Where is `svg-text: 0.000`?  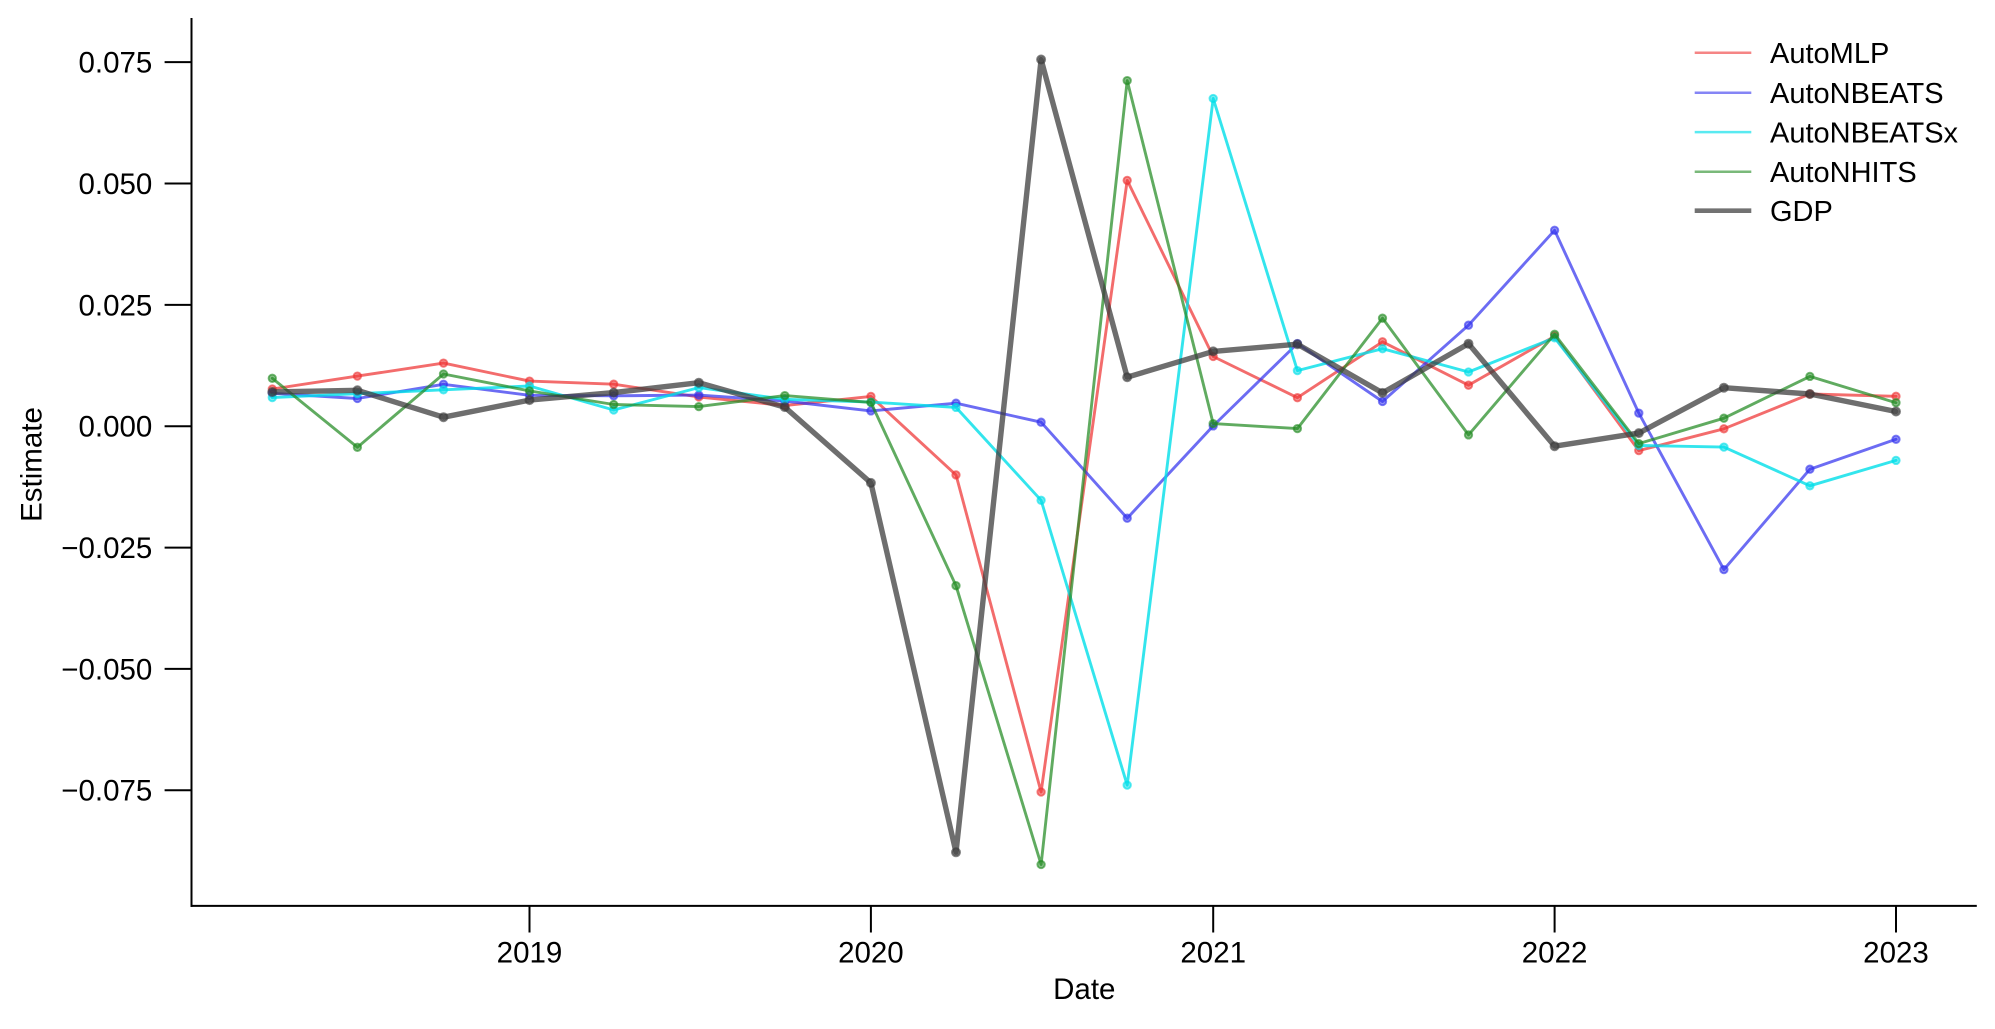
svg-text: 0.000 is located at coordinates (115, 427).